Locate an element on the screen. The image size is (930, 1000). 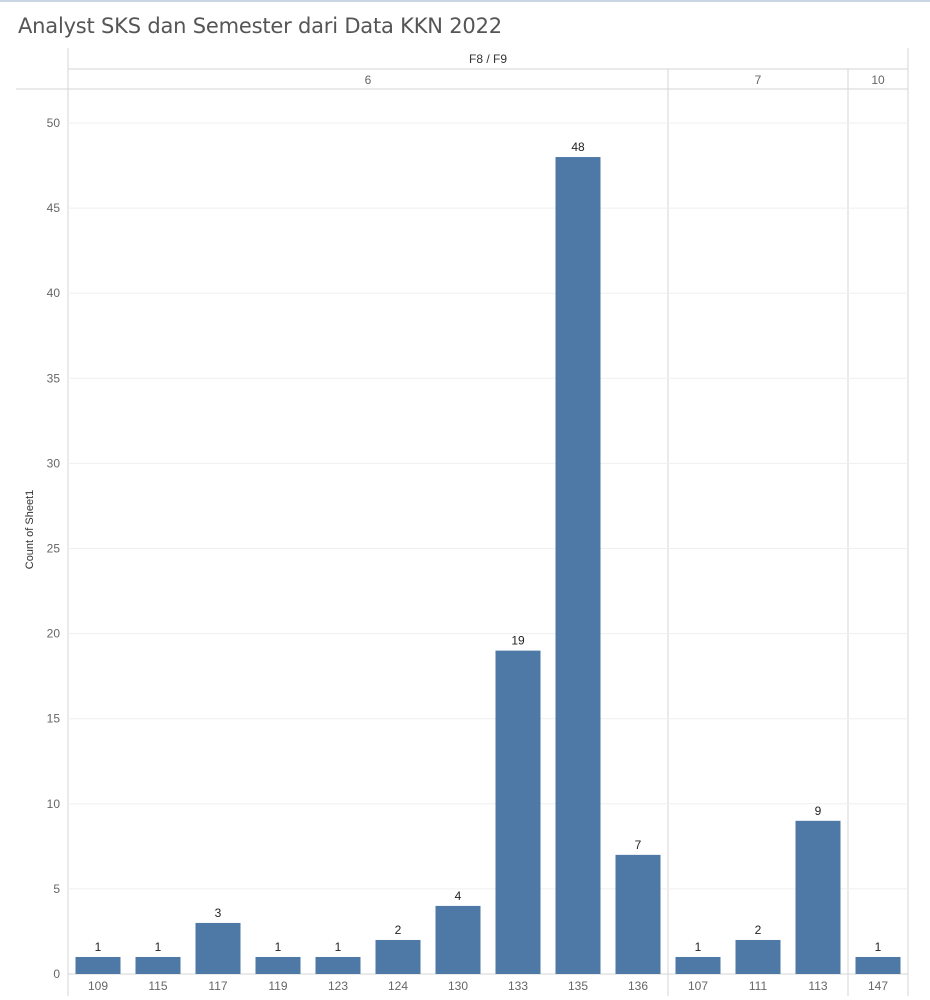
x-tick-label: 111 is located at coordinates (758, 986).